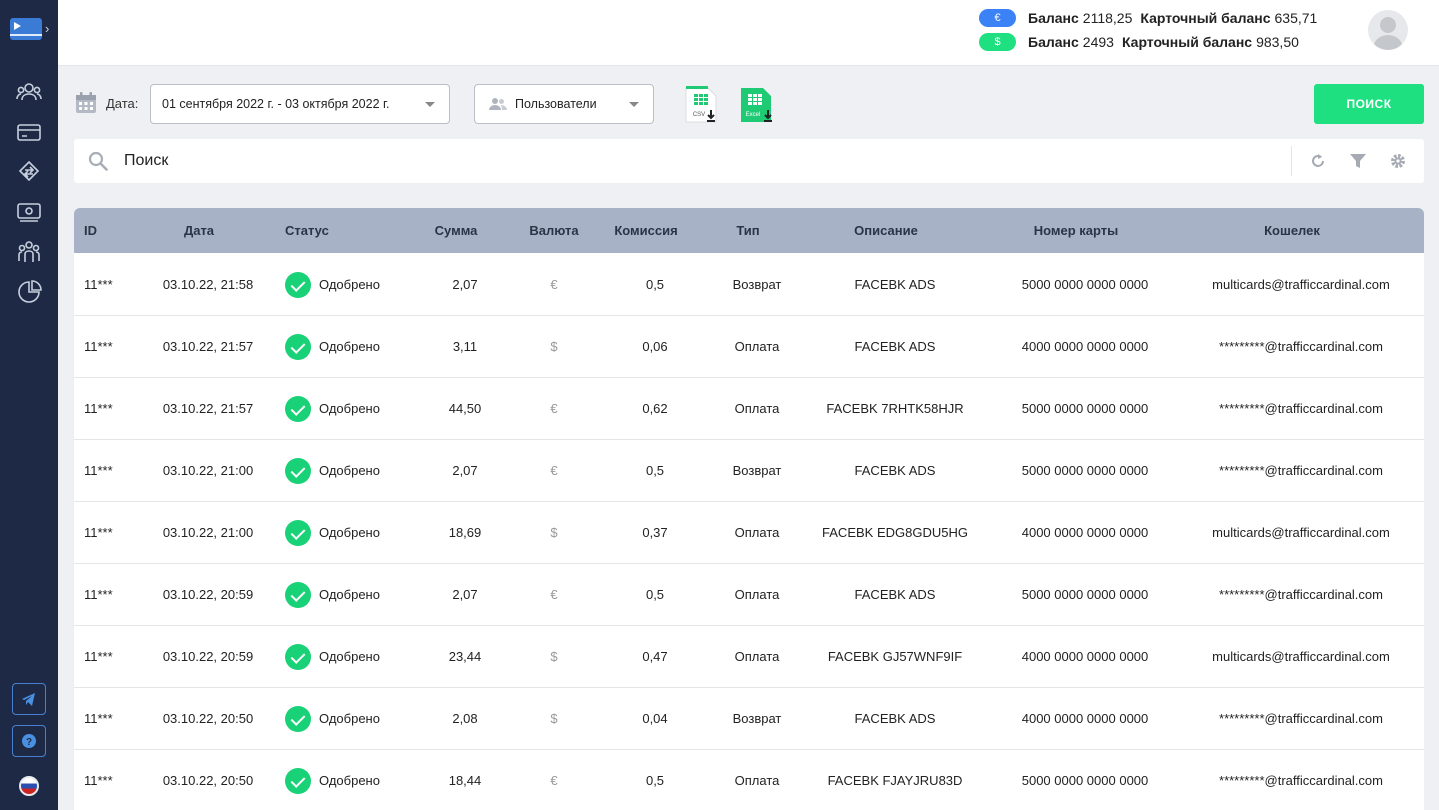  Describe the element at coordinates (701, 105) in the screenshot. I see `csv-download-icon: CSV` at that location.